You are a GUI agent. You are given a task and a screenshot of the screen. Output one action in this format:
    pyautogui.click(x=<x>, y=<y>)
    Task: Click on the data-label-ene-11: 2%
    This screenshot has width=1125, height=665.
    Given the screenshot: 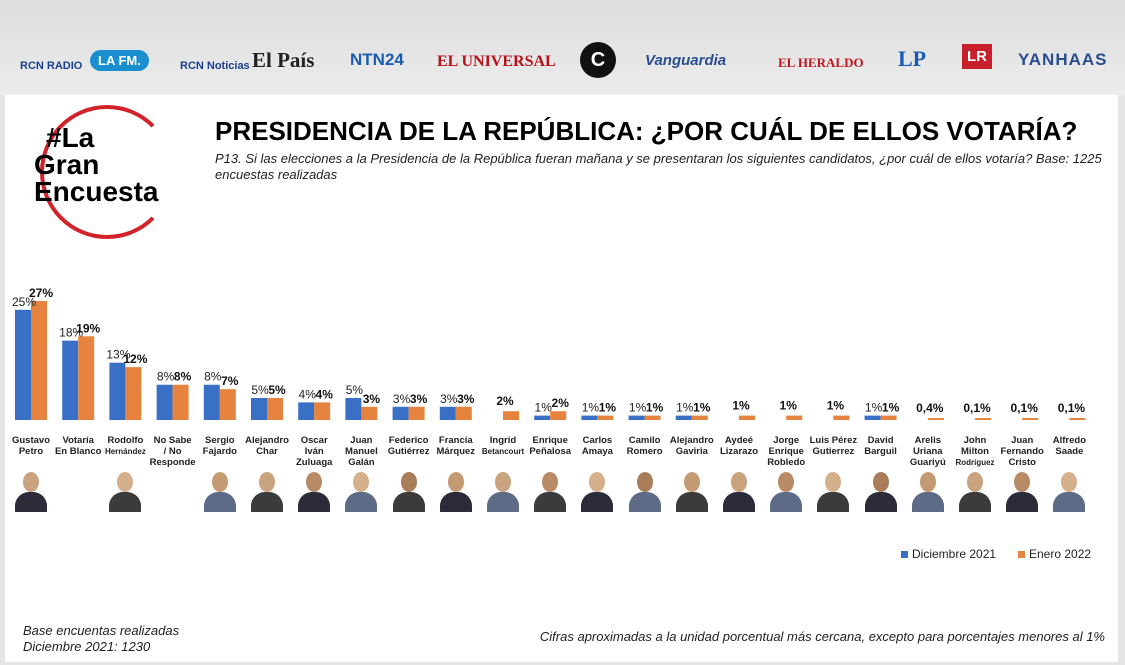 What is the action you would take?
    pyautogui.click(x=561, y=403)
    